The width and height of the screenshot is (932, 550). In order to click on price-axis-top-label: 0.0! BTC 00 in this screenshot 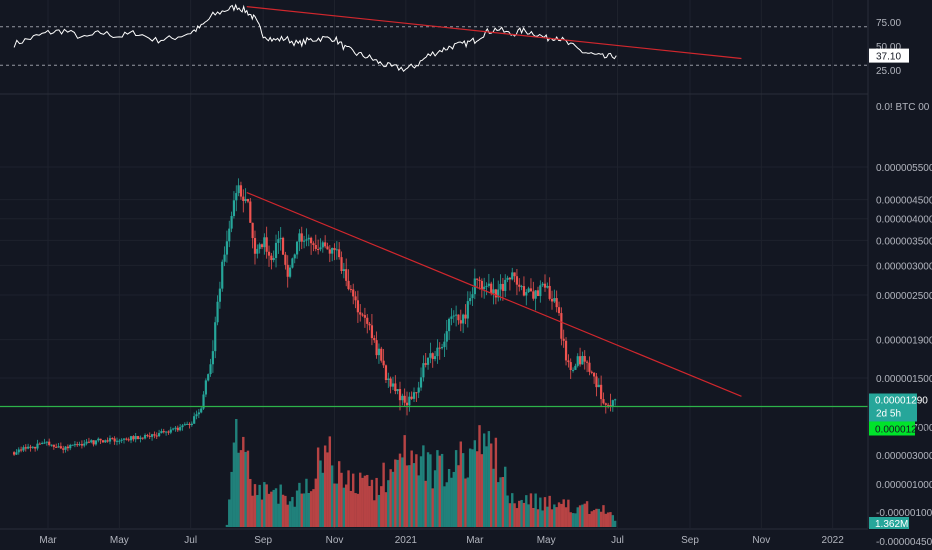, I will do `click(903, 107)`.